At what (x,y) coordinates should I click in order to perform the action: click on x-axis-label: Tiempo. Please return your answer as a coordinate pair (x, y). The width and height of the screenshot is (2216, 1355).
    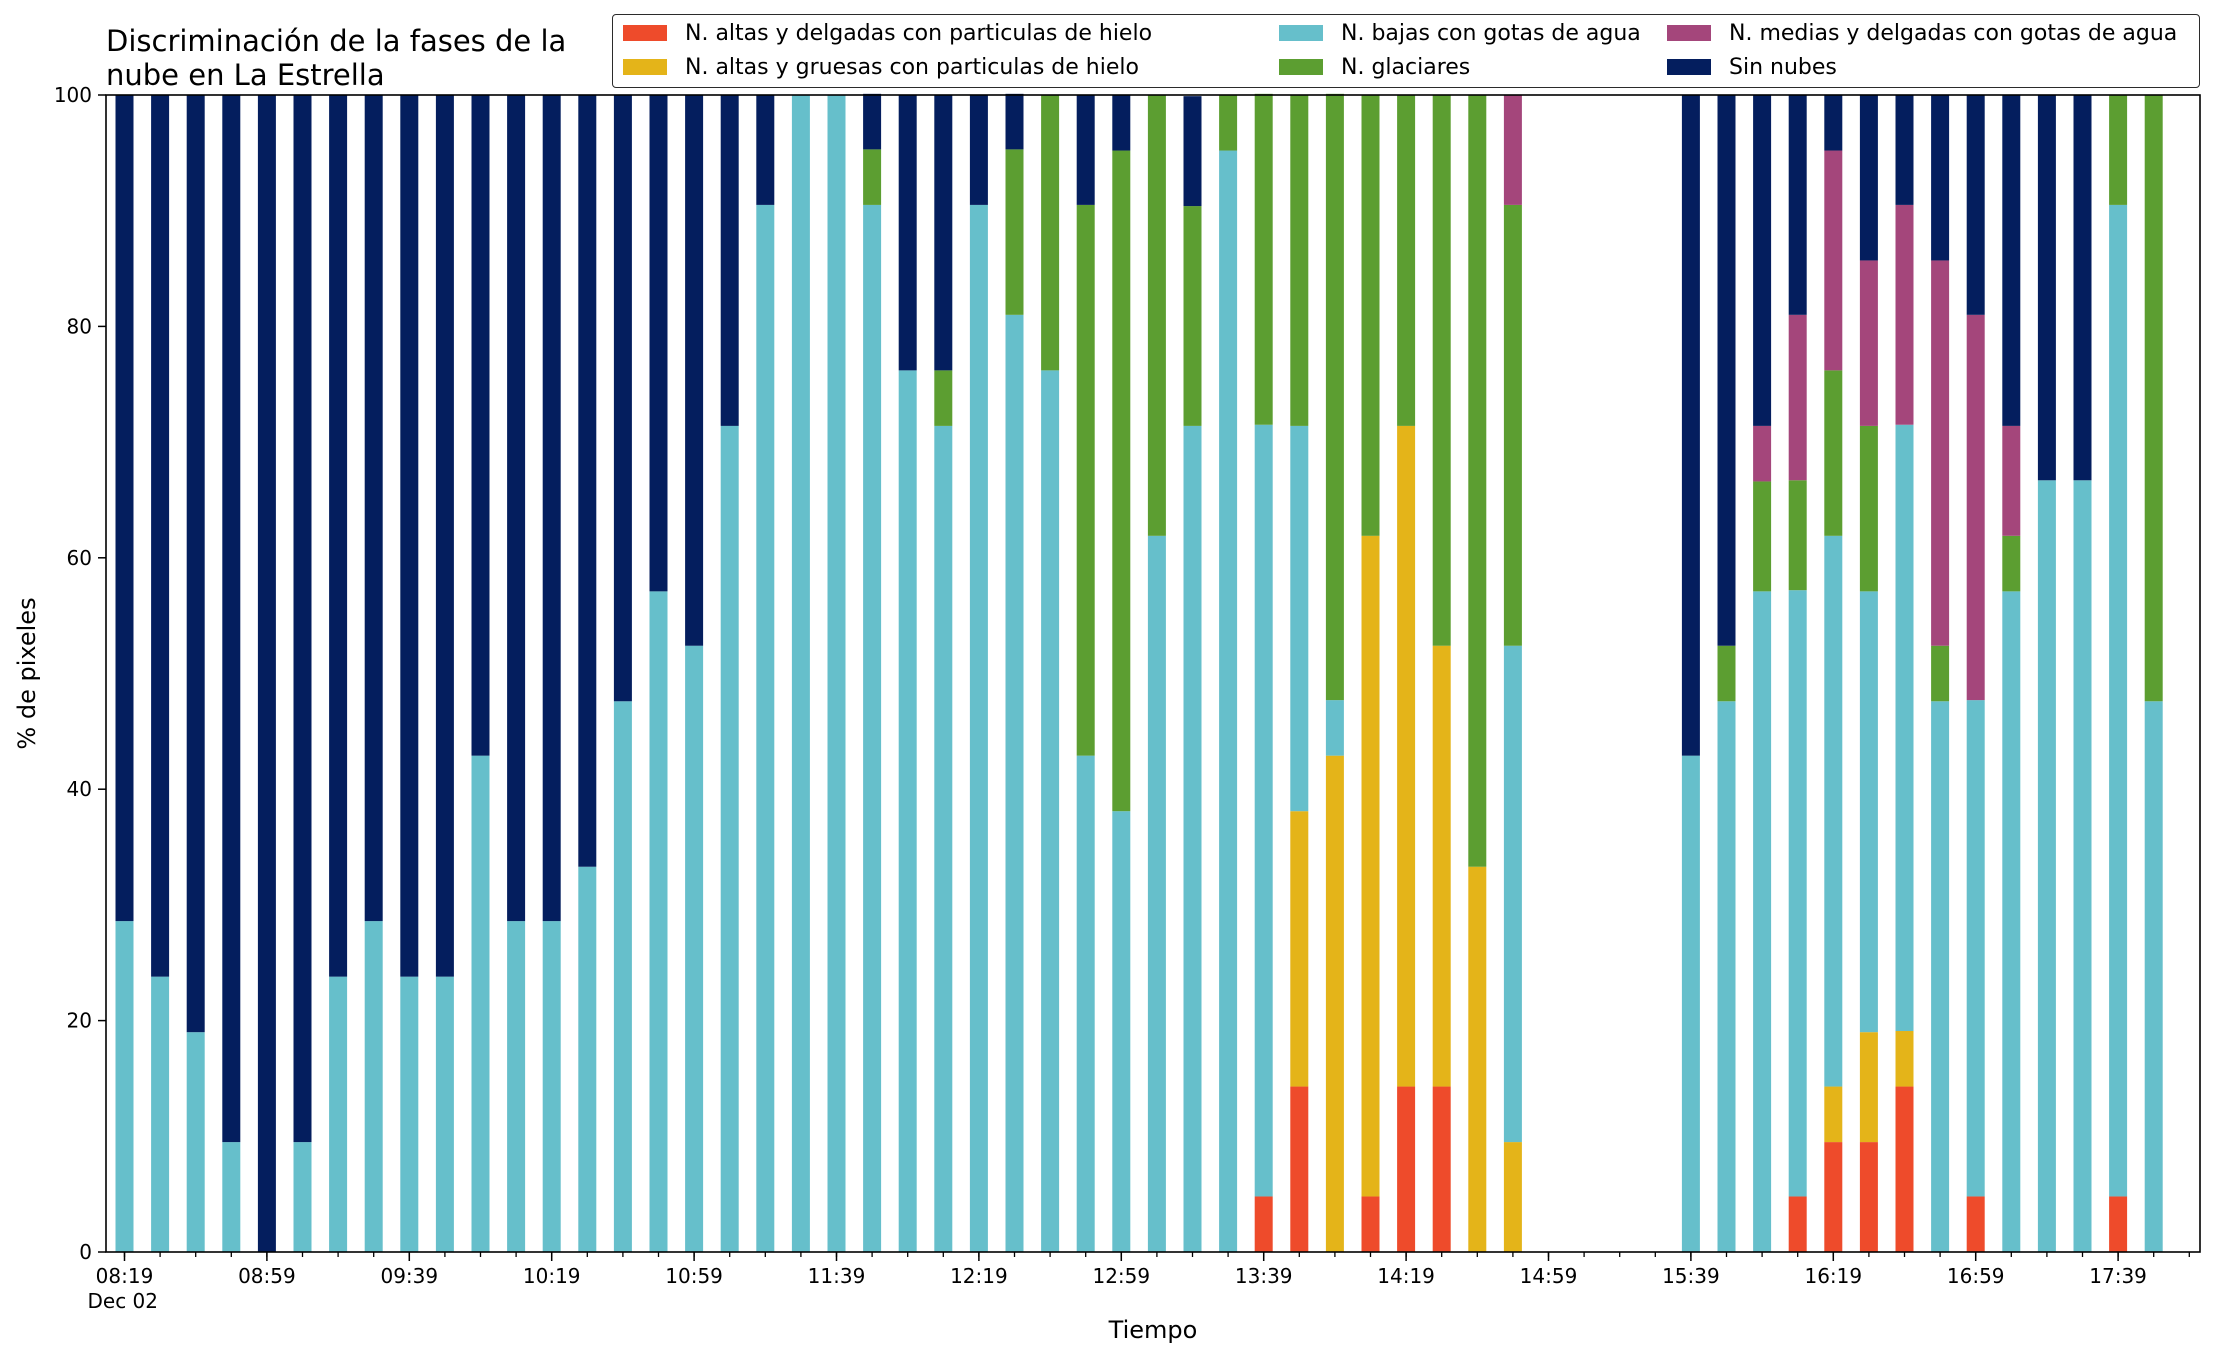
    Looking at the image, I should click on (1153, 1330).